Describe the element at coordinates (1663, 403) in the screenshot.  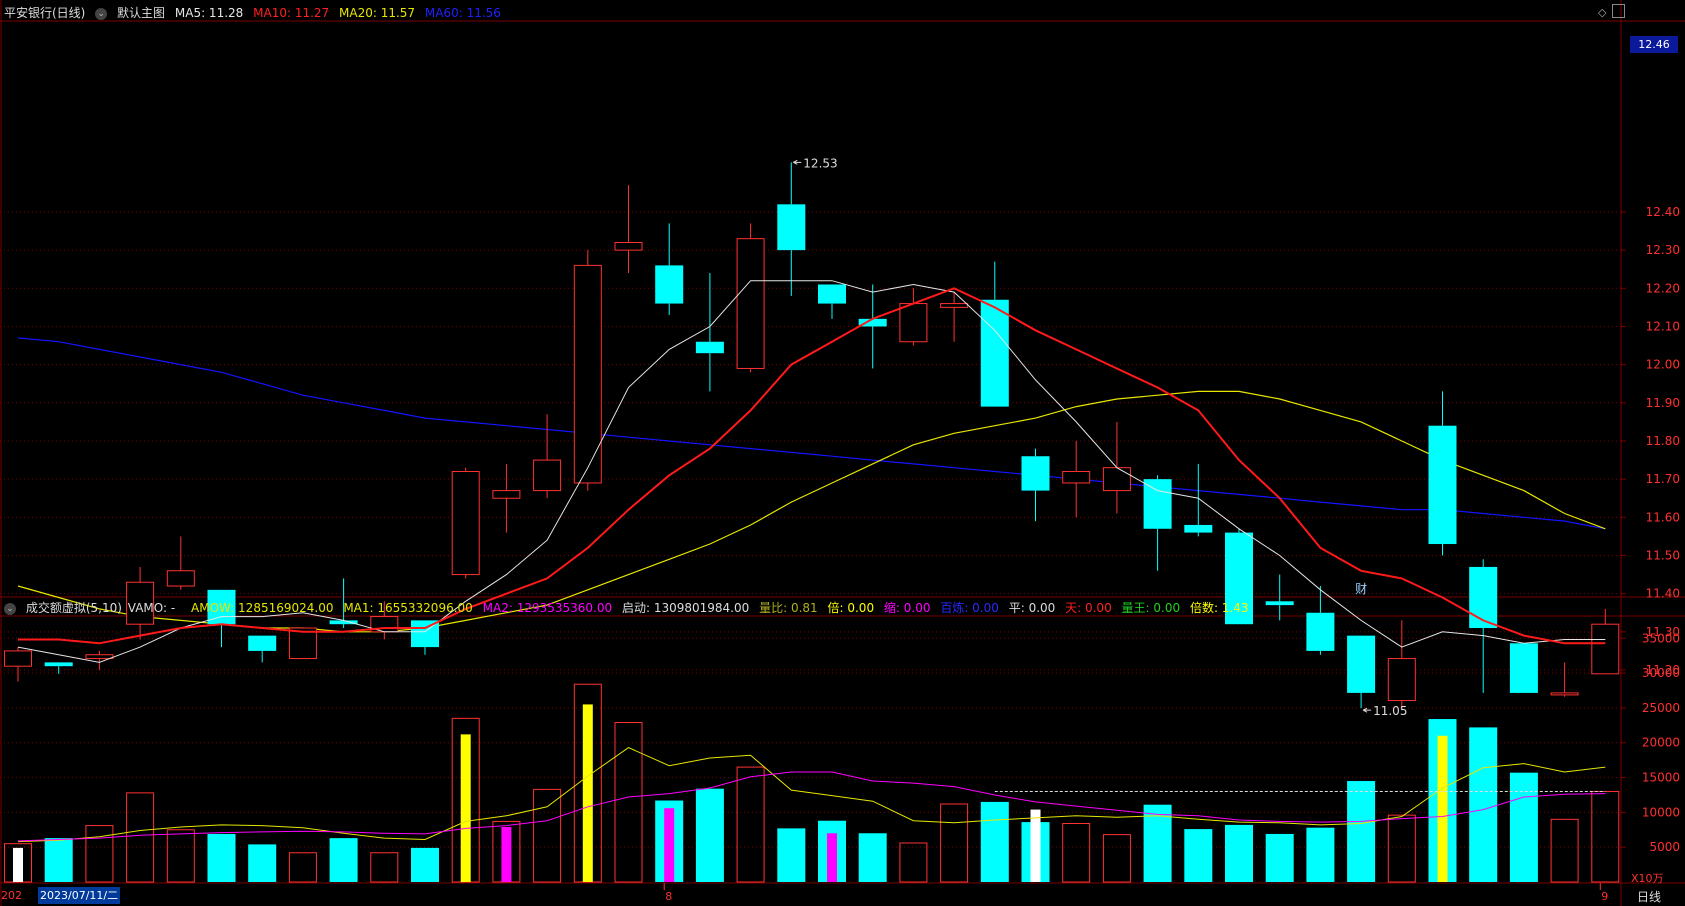
I see `price-tick-label: 11.90` at that location.